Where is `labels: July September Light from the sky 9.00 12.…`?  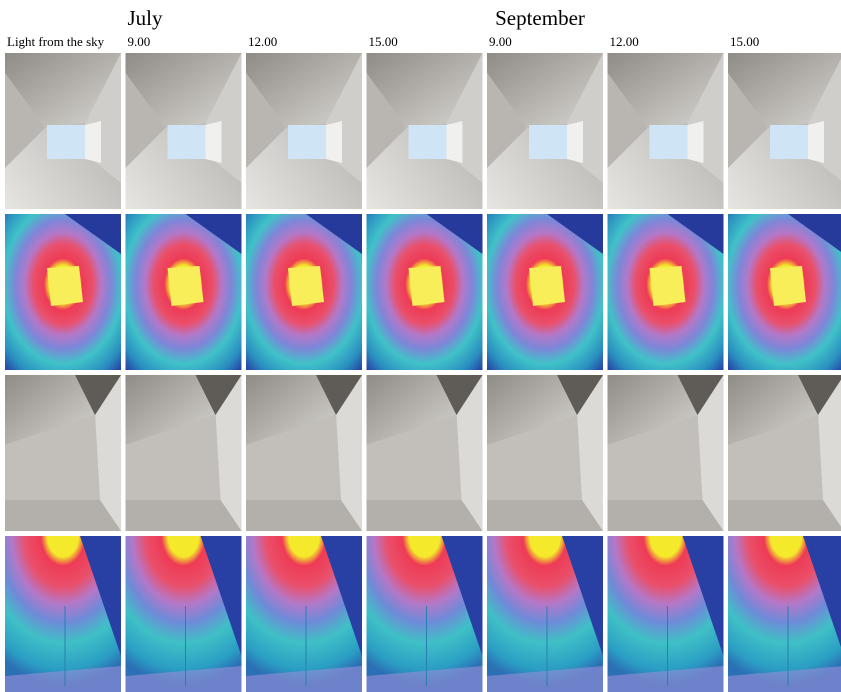
labels: July September Light from the sky 9.00 12.… is located at coordinates (383, 27).